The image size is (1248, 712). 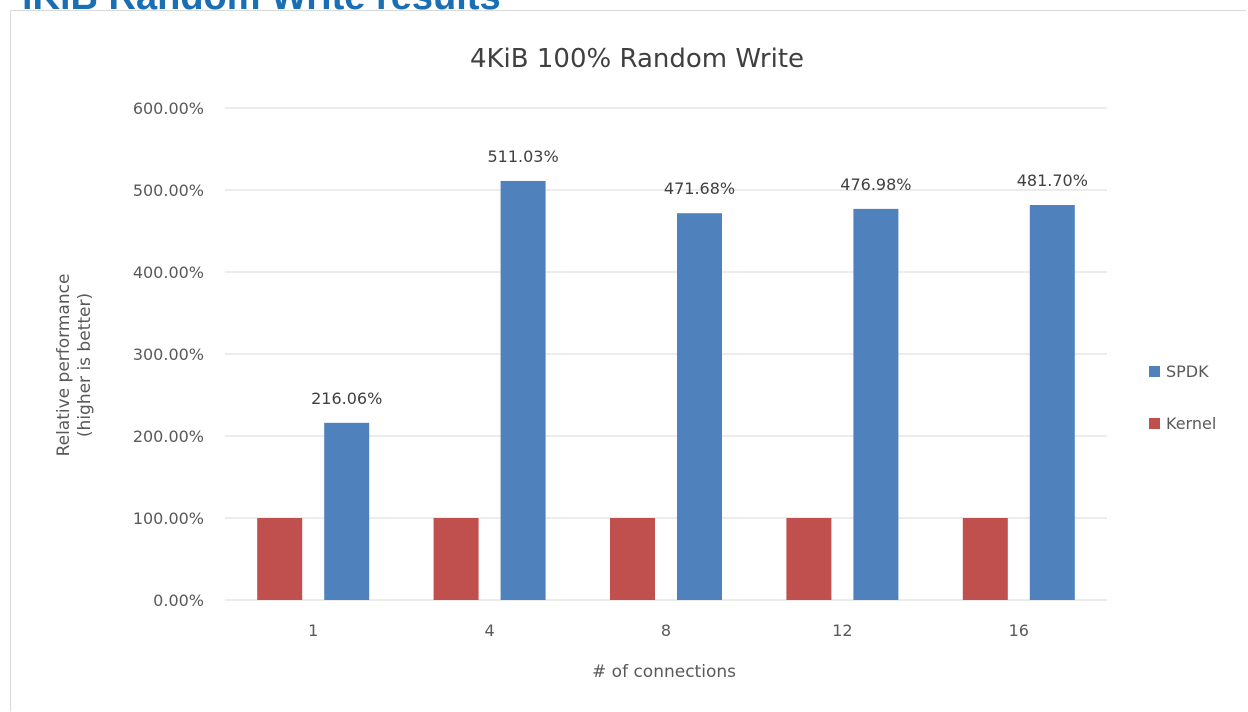 What do you see at coordinates (523, 156) in the screenshot?
I see `data-label-spdk-4: 511.03%` at bounding box center [523, 156].